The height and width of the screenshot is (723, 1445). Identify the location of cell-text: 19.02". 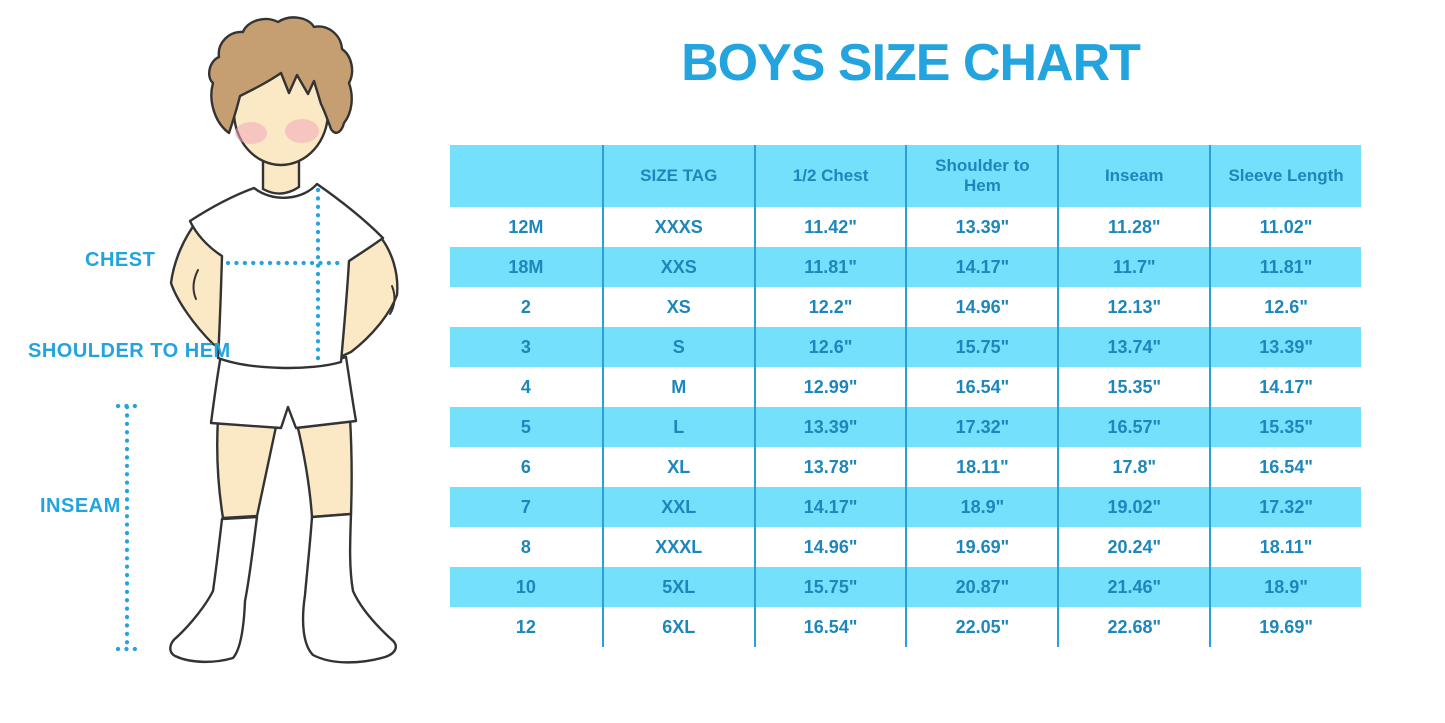
(1134, 506).